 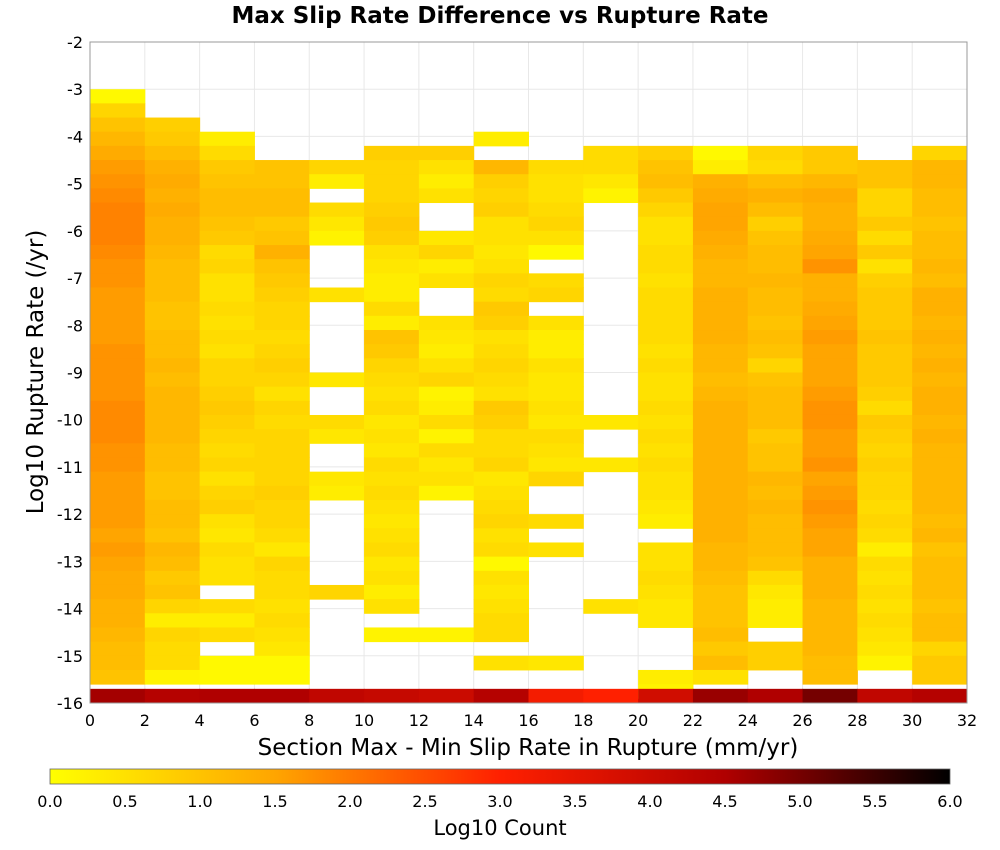 I want to click on y-axis-label: Log10 Rupture Rate (/yr), so click(x=36, y=372).